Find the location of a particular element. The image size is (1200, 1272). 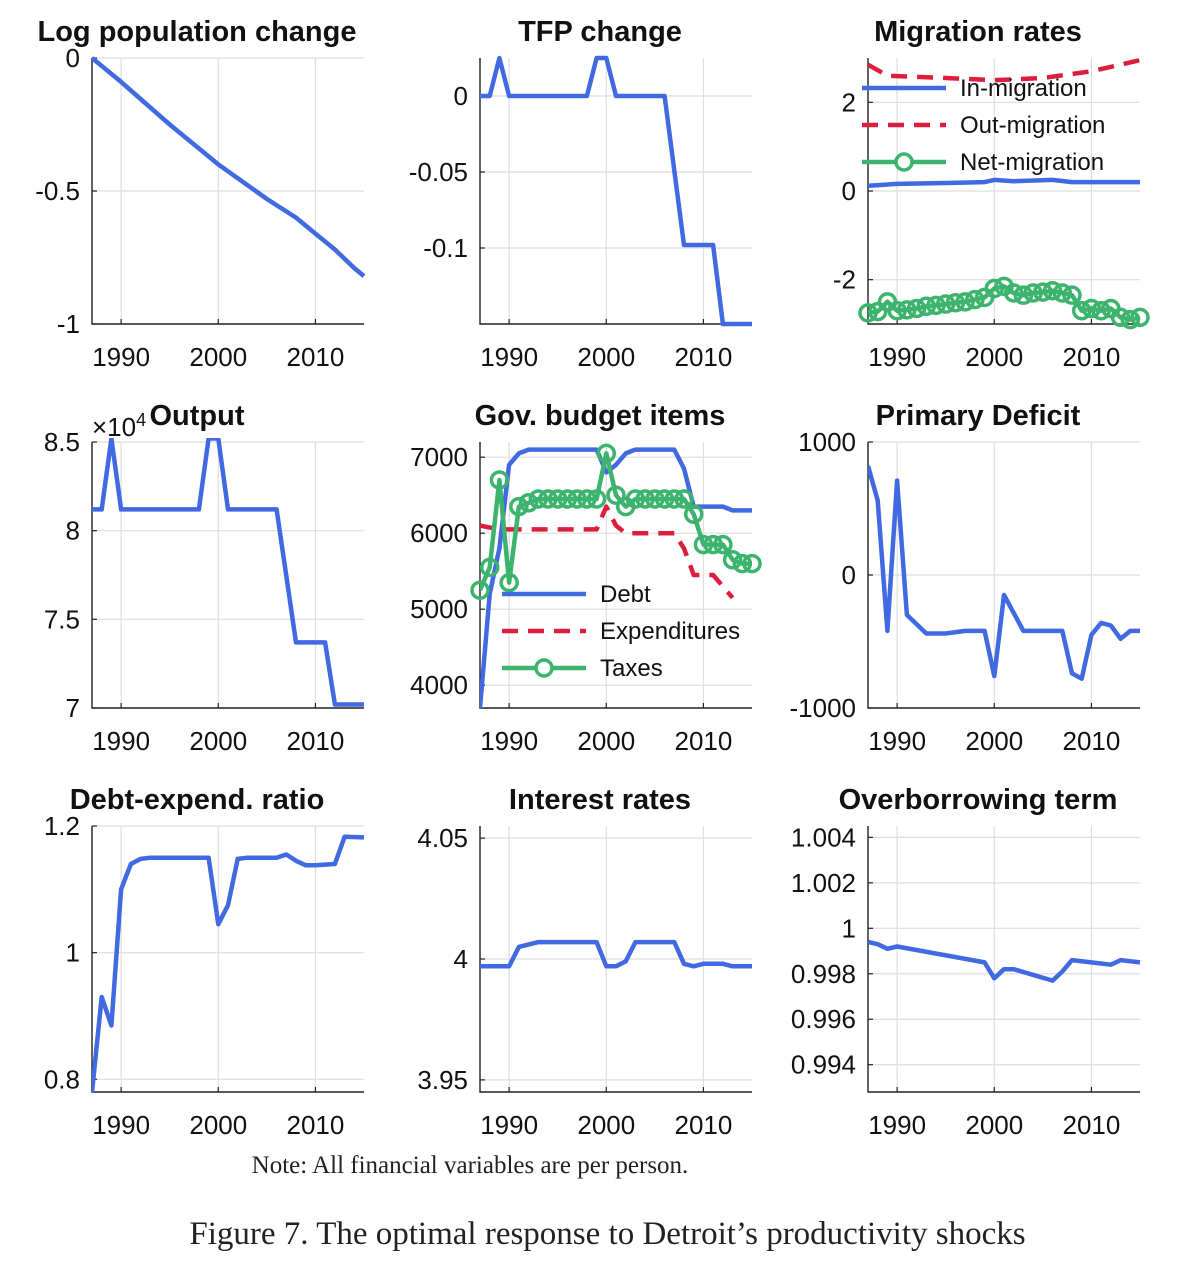

panel-title: Gov. budget items is located at coordinates (600, 416).